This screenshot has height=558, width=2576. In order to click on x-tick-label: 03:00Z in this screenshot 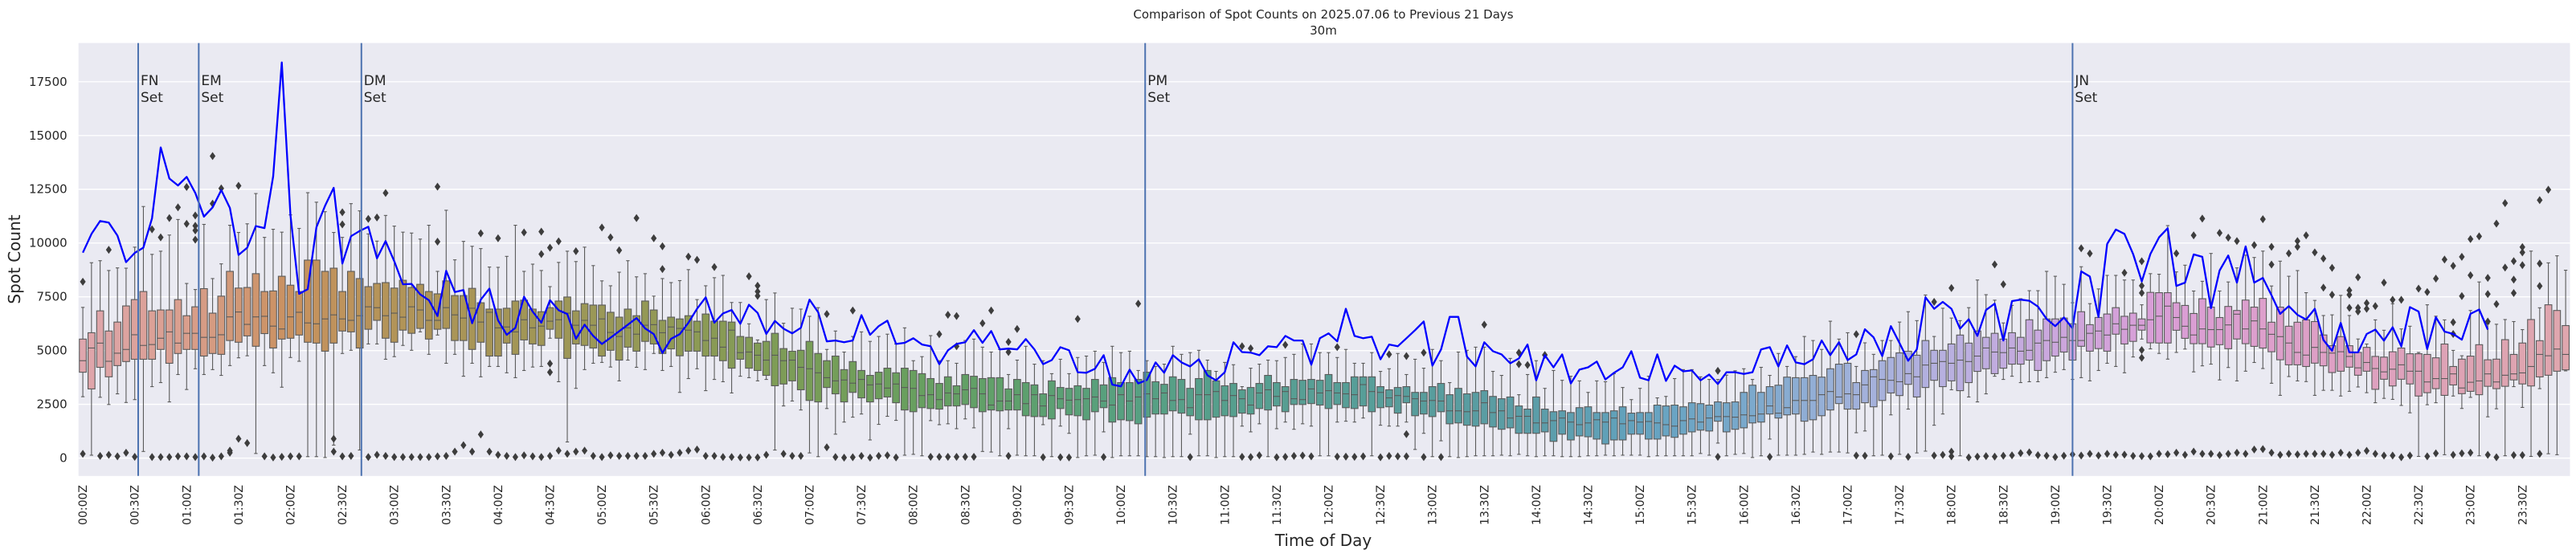, I will do `click(396, 505)`.